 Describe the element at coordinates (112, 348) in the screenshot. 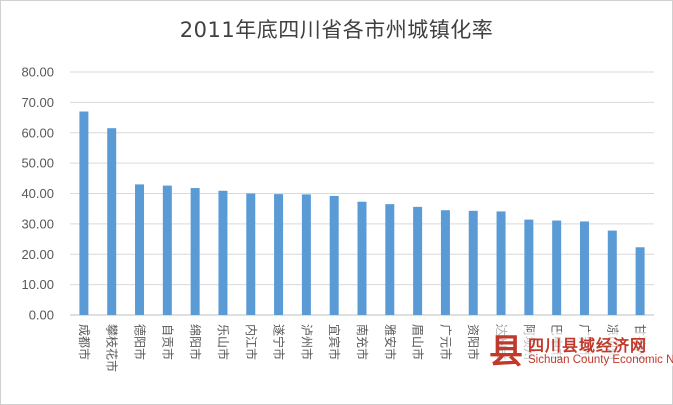

I see `x-category-label: 攀枝花市` at that location.